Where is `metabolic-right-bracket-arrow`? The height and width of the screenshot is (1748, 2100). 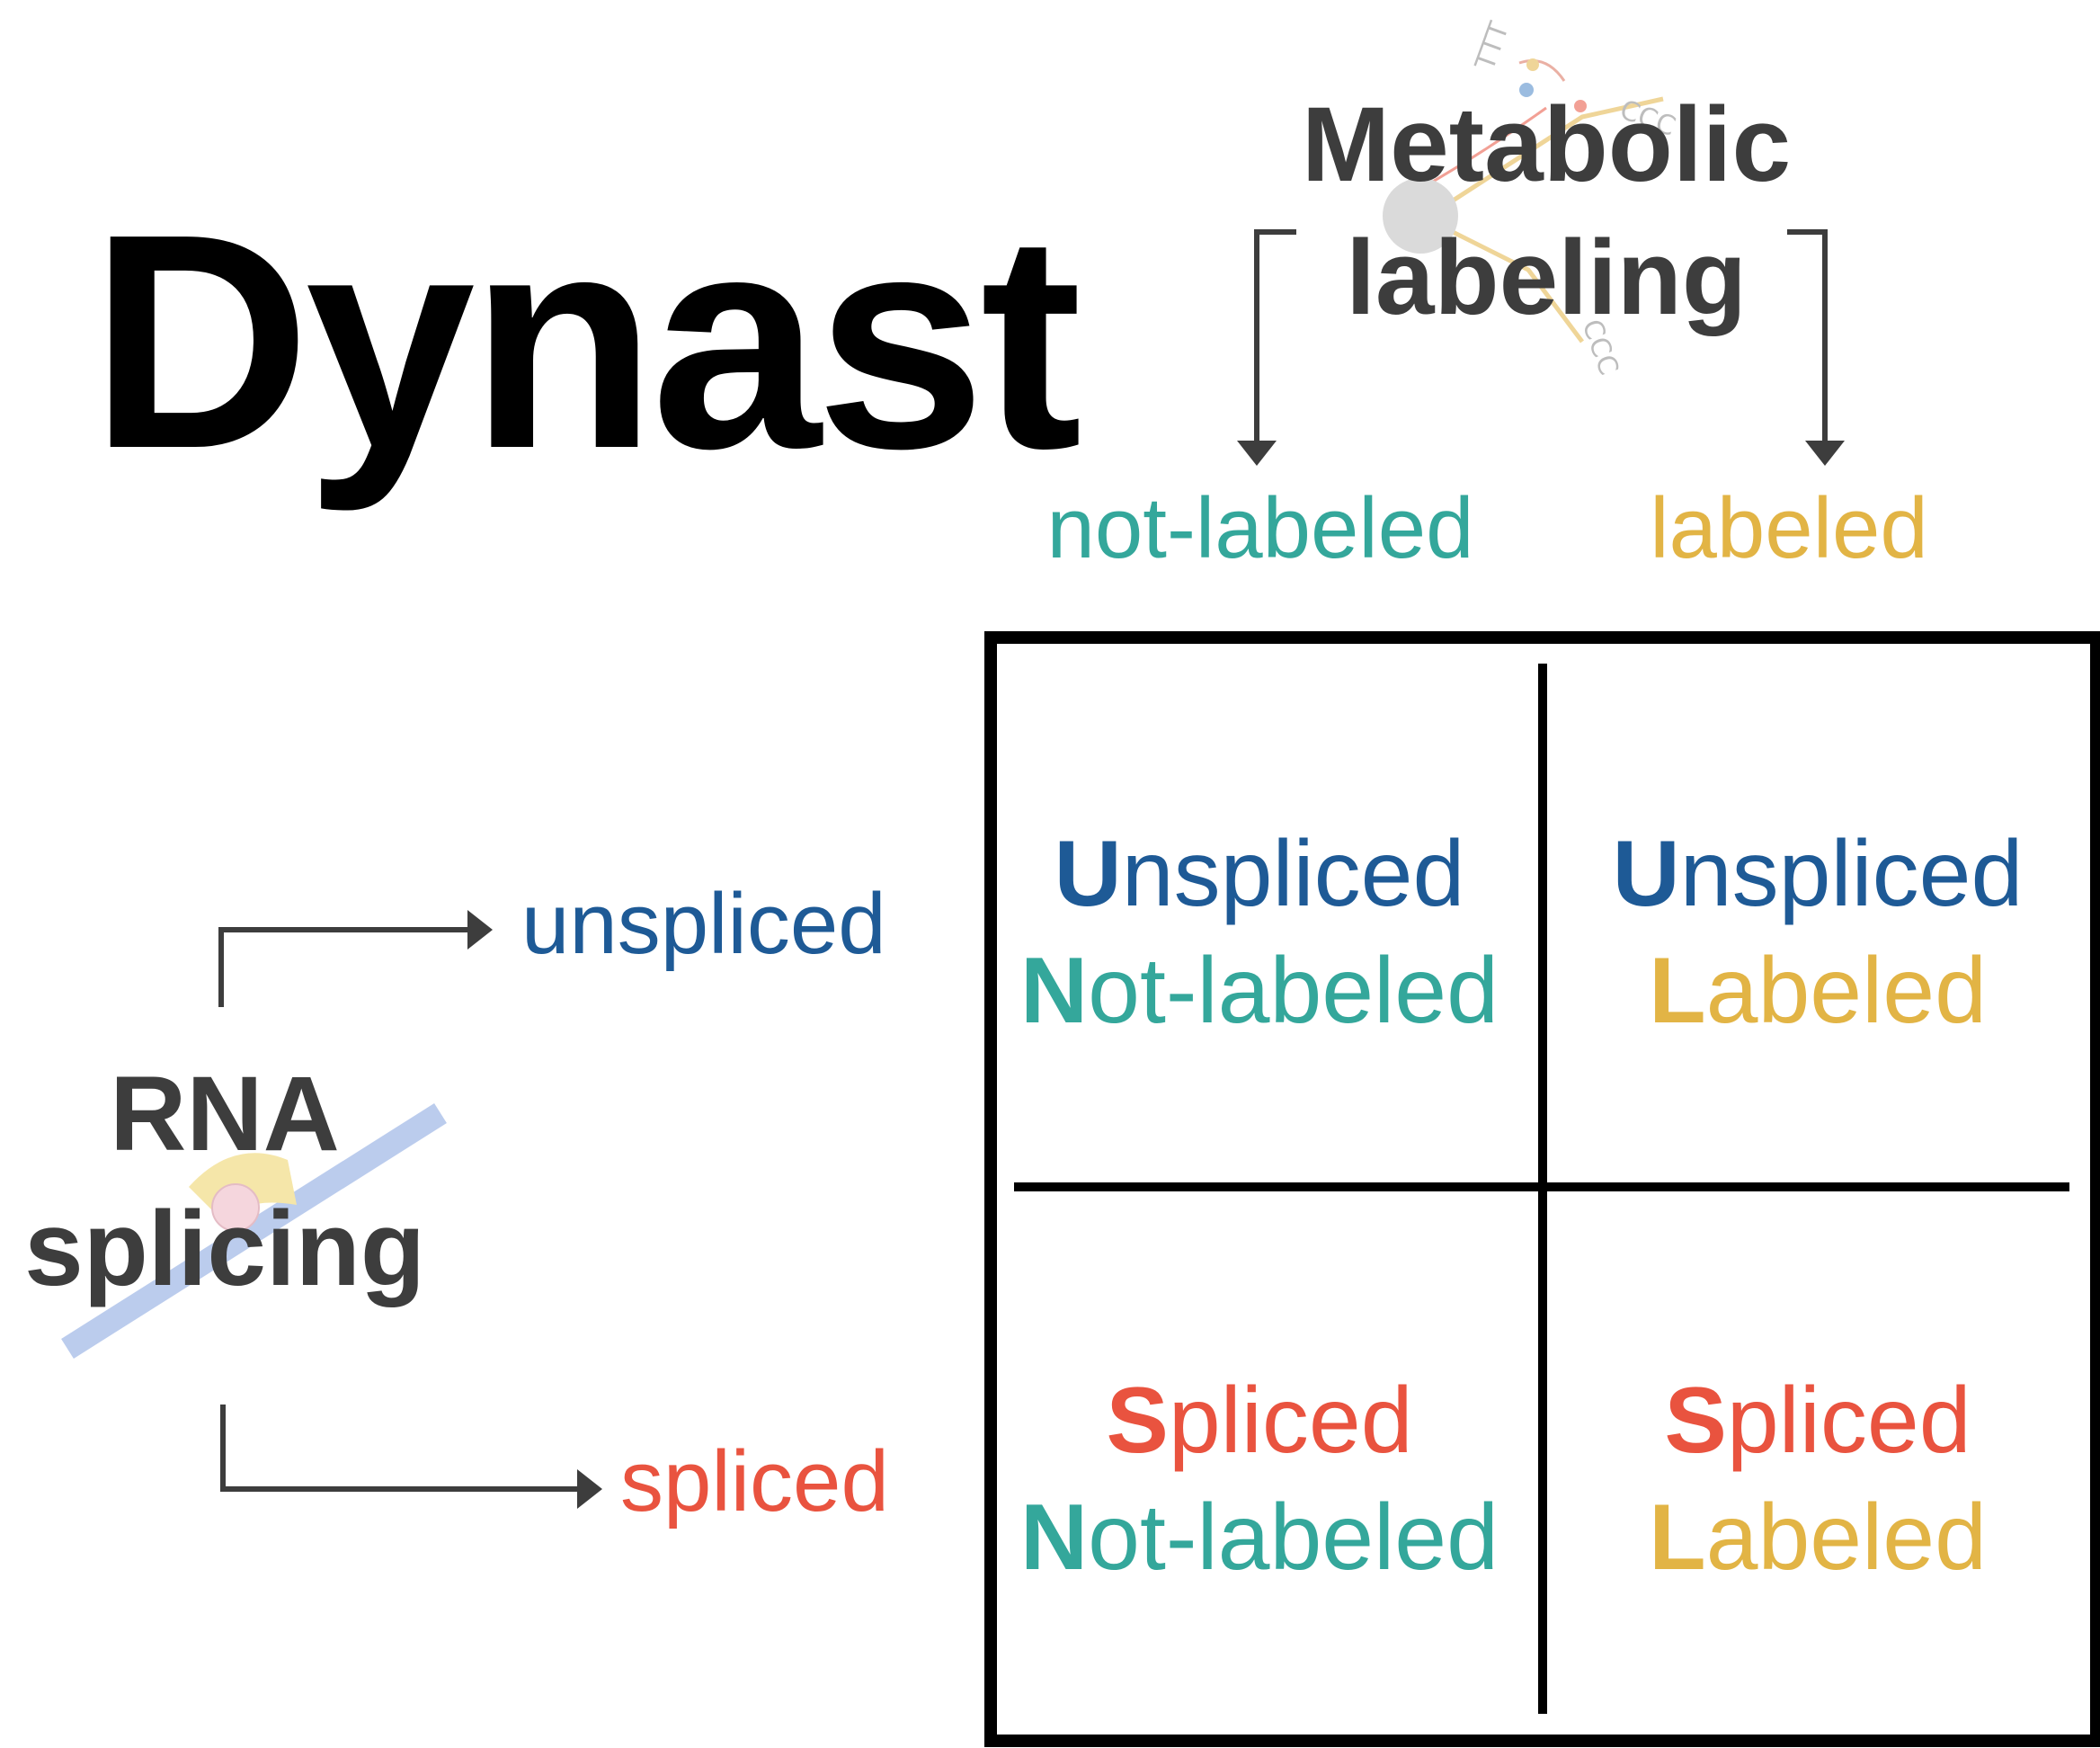 metabolic-right-bracket-arrow is located at coordinates (1816, 347).